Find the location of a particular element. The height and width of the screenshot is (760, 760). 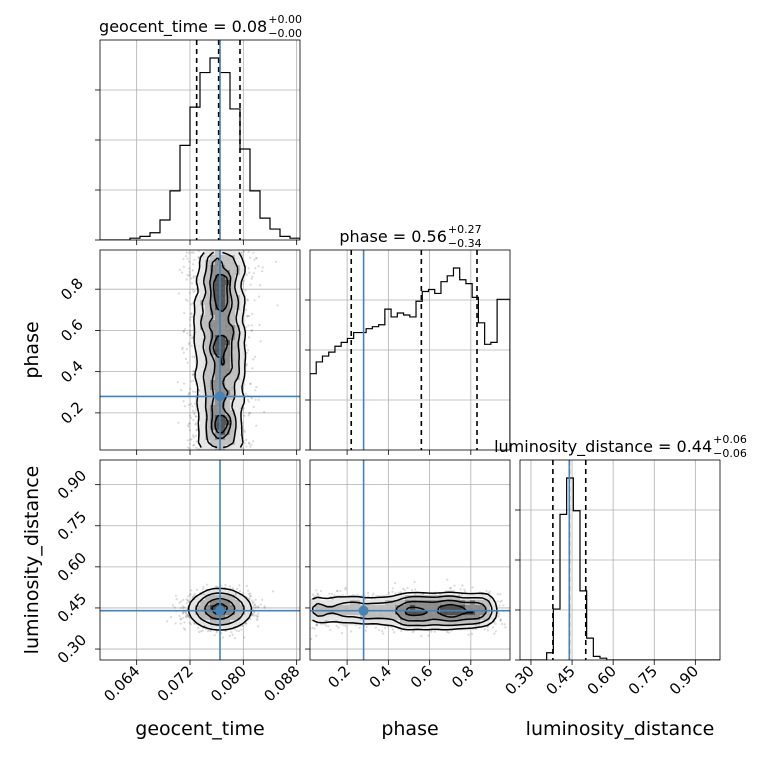

density is located at coordinates (220, 350).